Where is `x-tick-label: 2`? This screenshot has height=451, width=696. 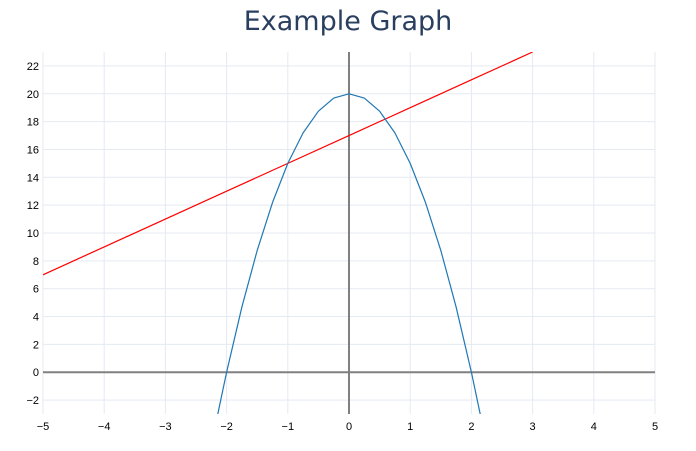
x-tick-label: 2 is located at coordinates (471, 427).